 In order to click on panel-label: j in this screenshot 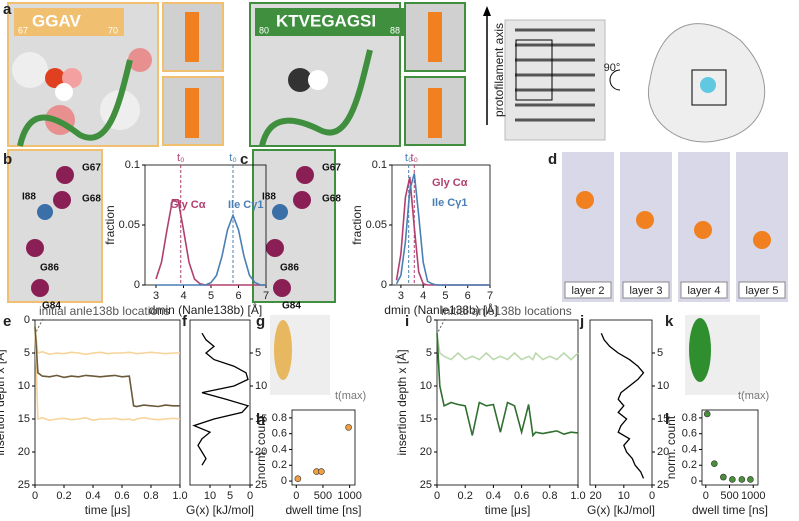, I will do `click(581, 321)`.